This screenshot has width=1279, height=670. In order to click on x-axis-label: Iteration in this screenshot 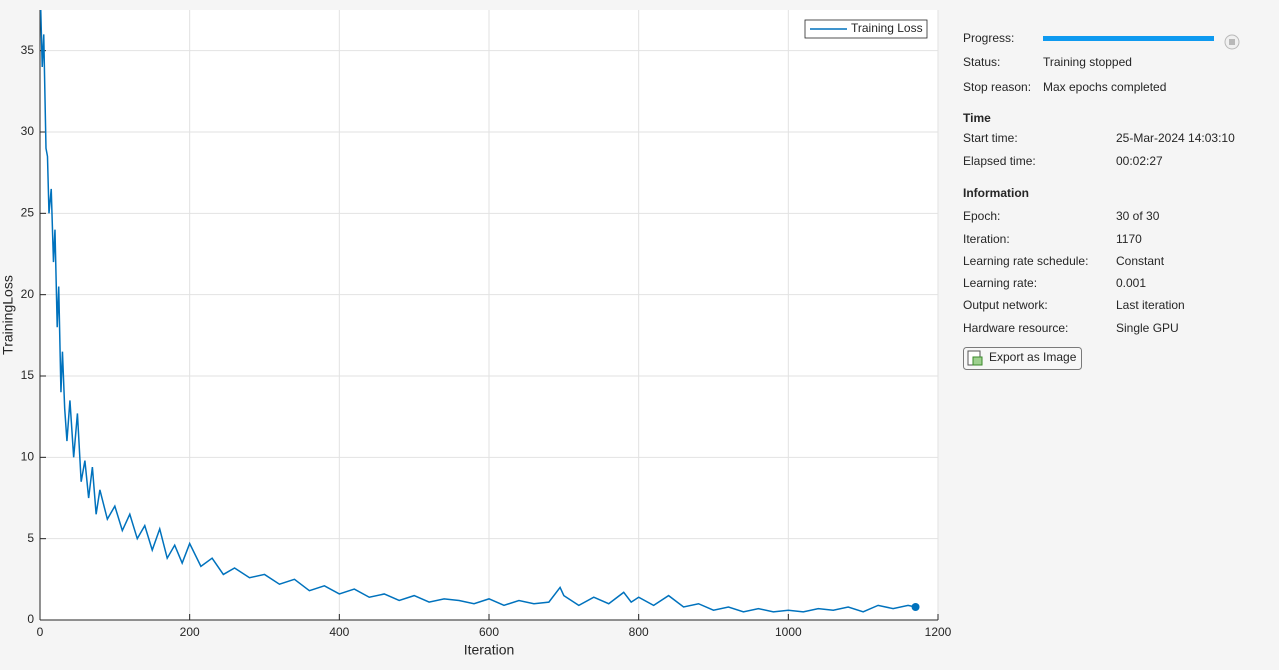, I will do `click(489, 650)`.